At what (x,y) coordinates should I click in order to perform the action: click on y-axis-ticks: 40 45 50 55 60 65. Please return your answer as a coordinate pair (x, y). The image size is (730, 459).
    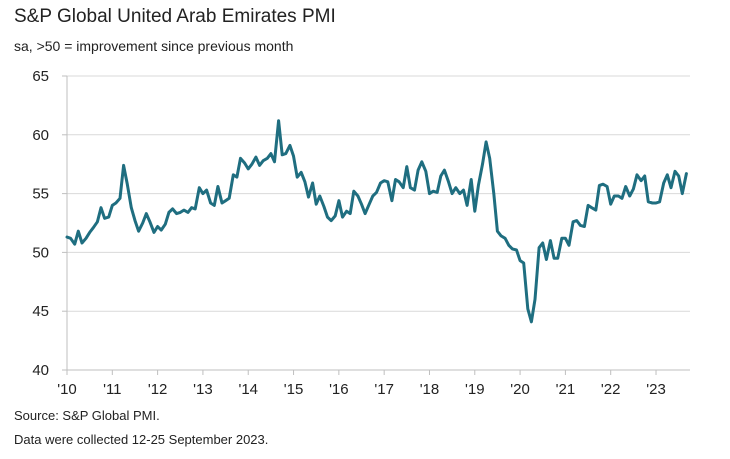
    Looking at the image, I should click on (49, 223).